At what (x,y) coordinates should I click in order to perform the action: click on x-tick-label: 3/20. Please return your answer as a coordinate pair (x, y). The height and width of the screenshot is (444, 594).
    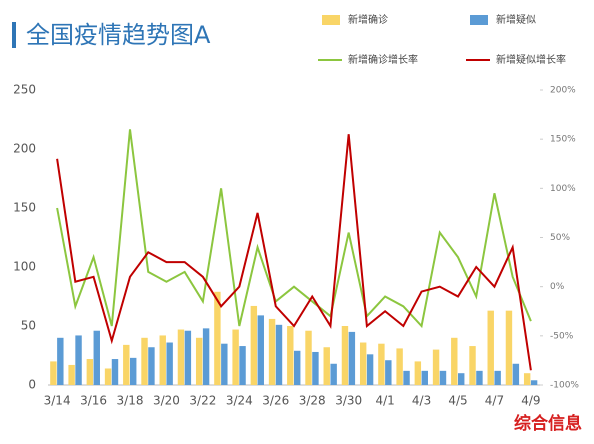
    Looking at the image, I should click on (166, 401).